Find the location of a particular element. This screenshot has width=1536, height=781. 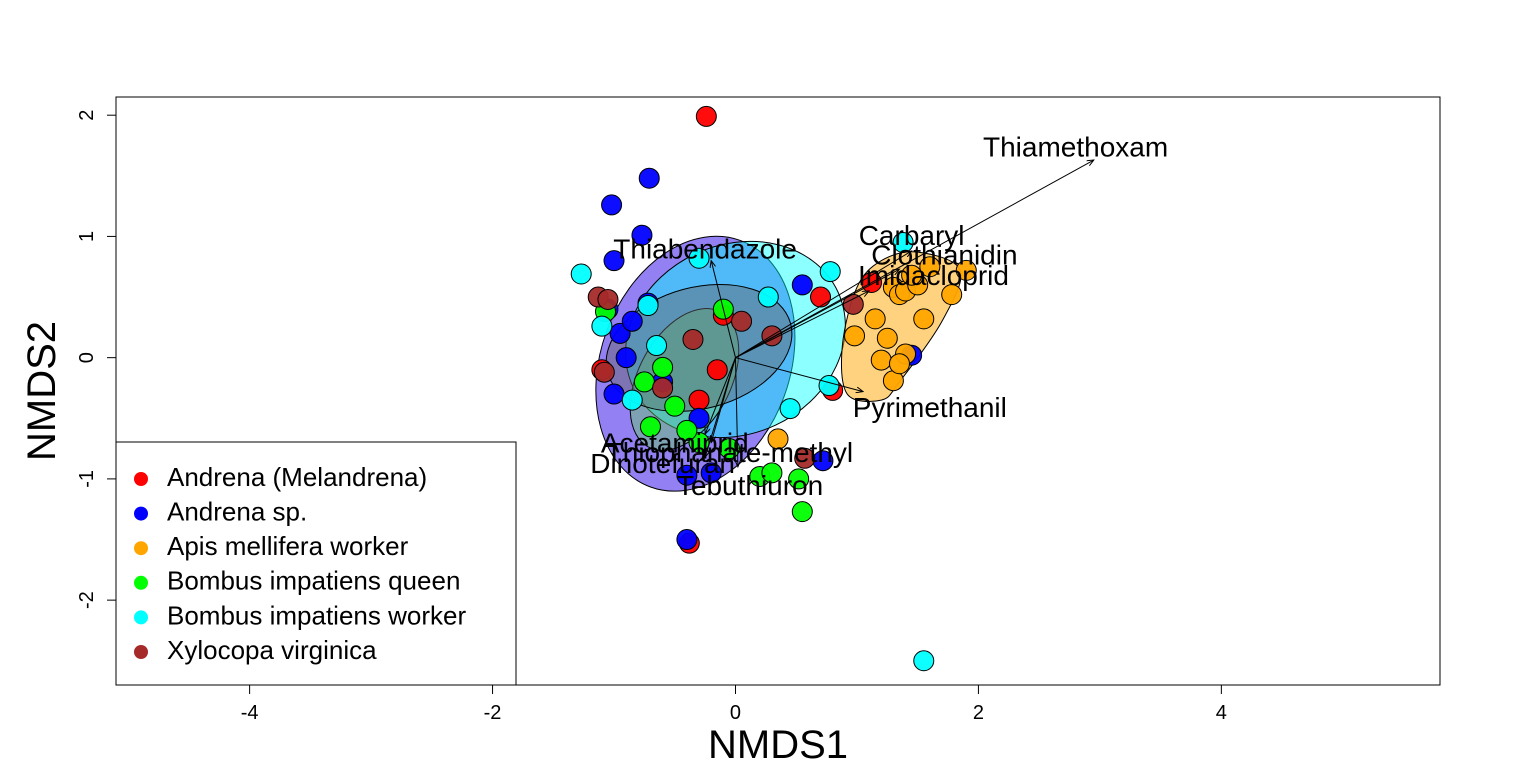

vector-label: Acetamiprid is located at coordinates (675, 442).